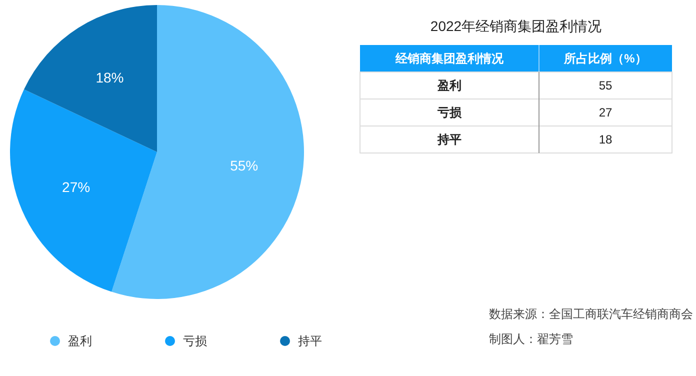 The width and height of the screenshot is (696, 376). I want to click on data-label: 27%, so click(76, 186).